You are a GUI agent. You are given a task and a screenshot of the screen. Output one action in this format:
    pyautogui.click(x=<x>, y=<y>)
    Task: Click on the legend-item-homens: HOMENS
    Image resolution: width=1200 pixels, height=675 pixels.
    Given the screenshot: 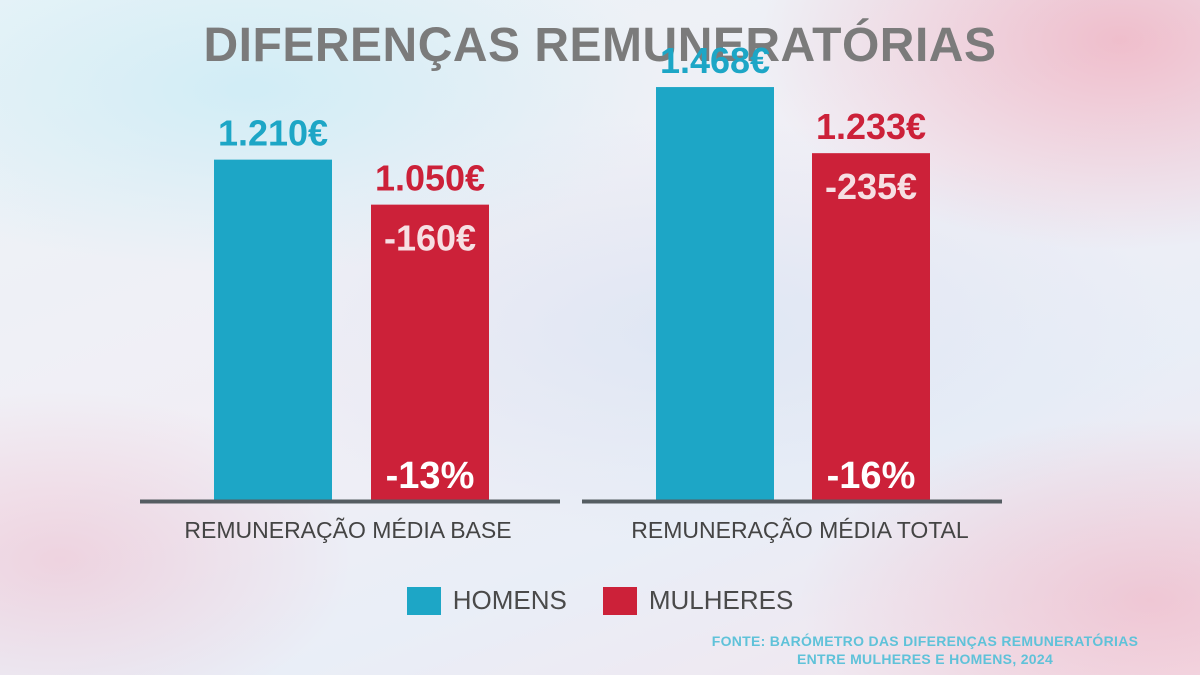 What is the action you would take?
    pyautogui.click(x=486, y=600)
    